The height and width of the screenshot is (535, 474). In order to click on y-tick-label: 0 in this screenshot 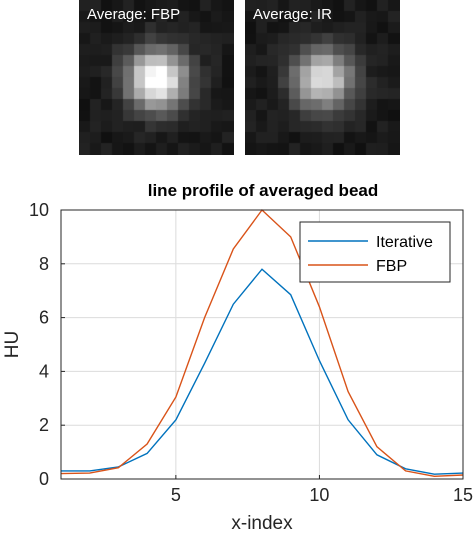, I will do `click(44, 479)`.